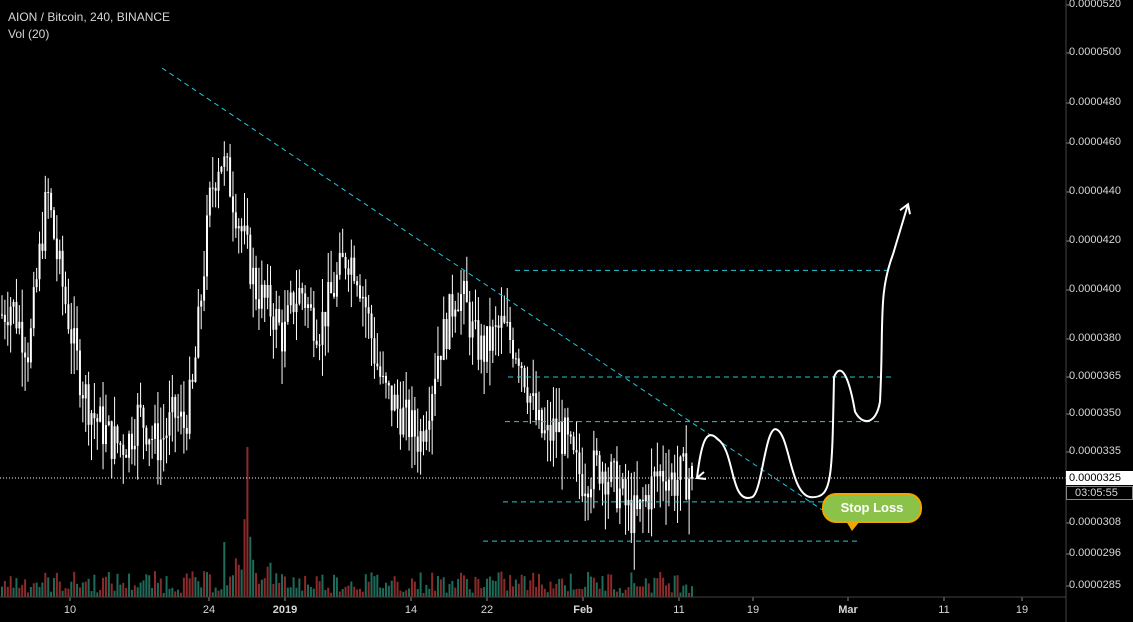 This screenshot has height=622, width=1133. I want to click on projection-path, so click(802, 351).